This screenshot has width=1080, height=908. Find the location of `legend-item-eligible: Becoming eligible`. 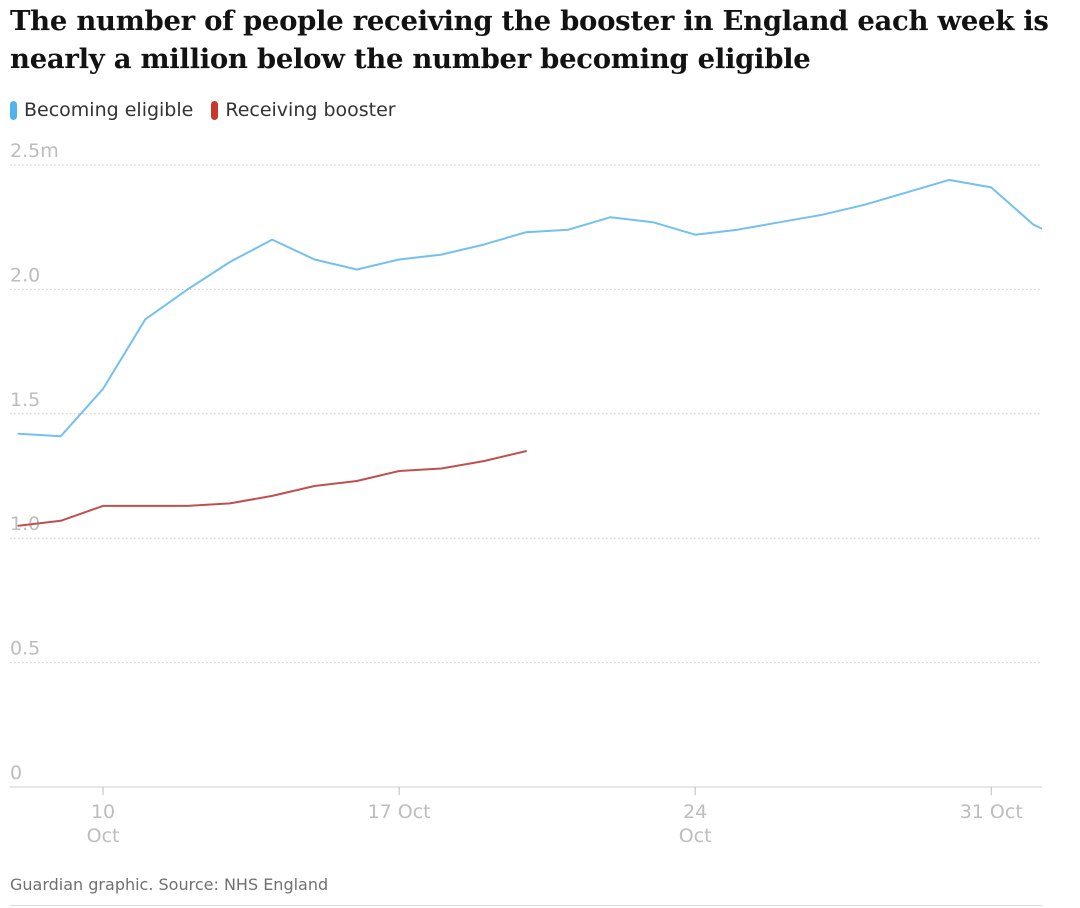

legend-item-eligible: Becoming eligible is located at coordinates (101, 110).